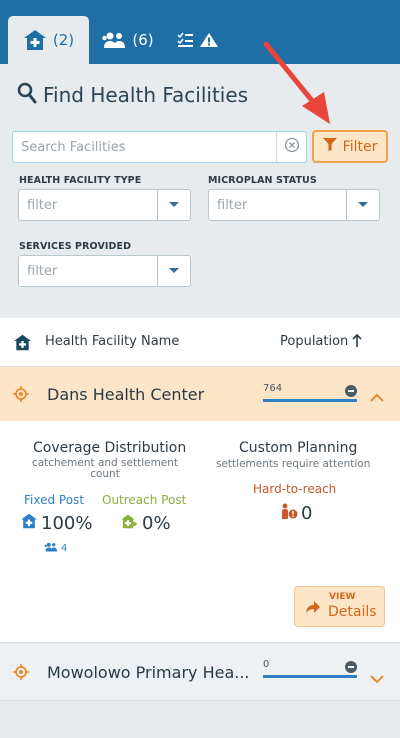 The width and height of the screenshot is (400, 738). I want to click on clear-search-button, so click(291, 147).